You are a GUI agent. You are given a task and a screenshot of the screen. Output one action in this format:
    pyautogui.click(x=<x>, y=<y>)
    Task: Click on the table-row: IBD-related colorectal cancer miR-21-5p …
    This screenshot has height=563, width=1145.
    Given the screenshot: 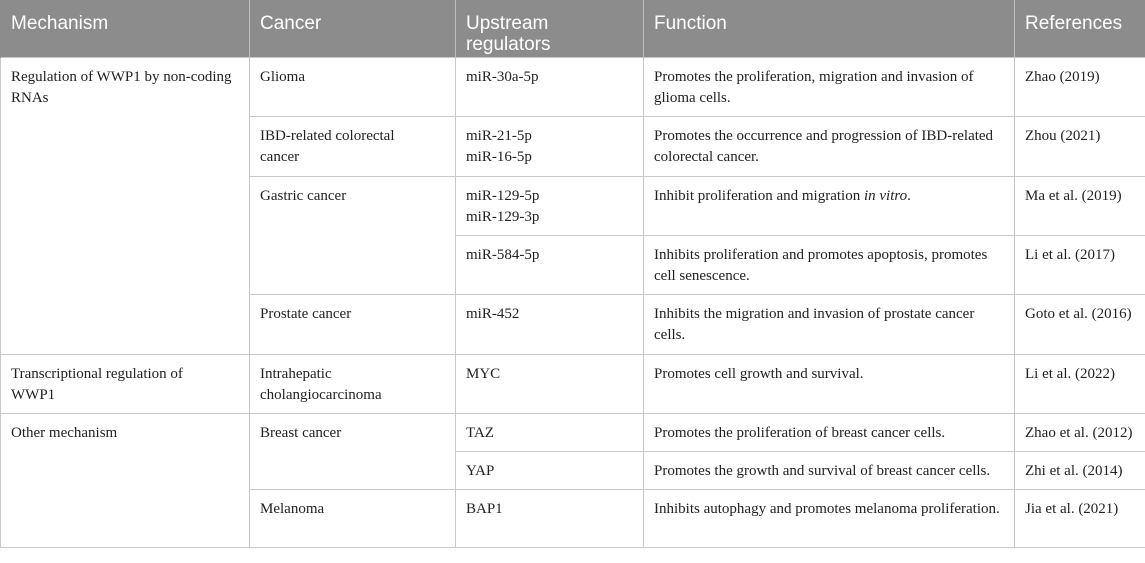 What is the action you would take?
    pyautogui.click(x=573, y=146)
    